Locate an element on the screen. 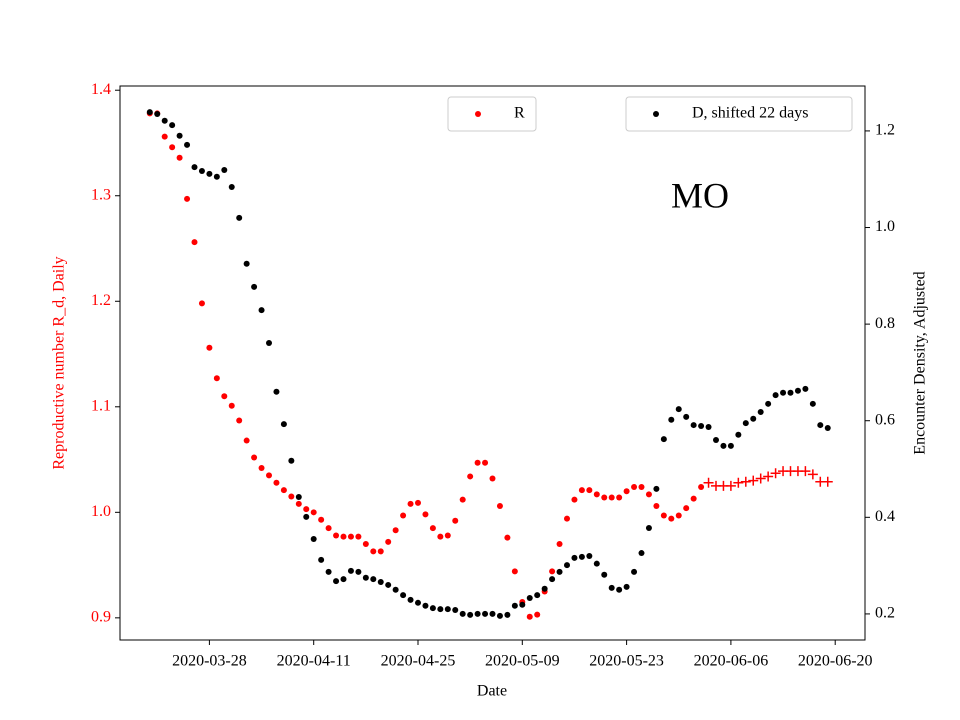 The width and height of the screenshot is (960, 720). annotation: MO is located at coordinates (700, 195).